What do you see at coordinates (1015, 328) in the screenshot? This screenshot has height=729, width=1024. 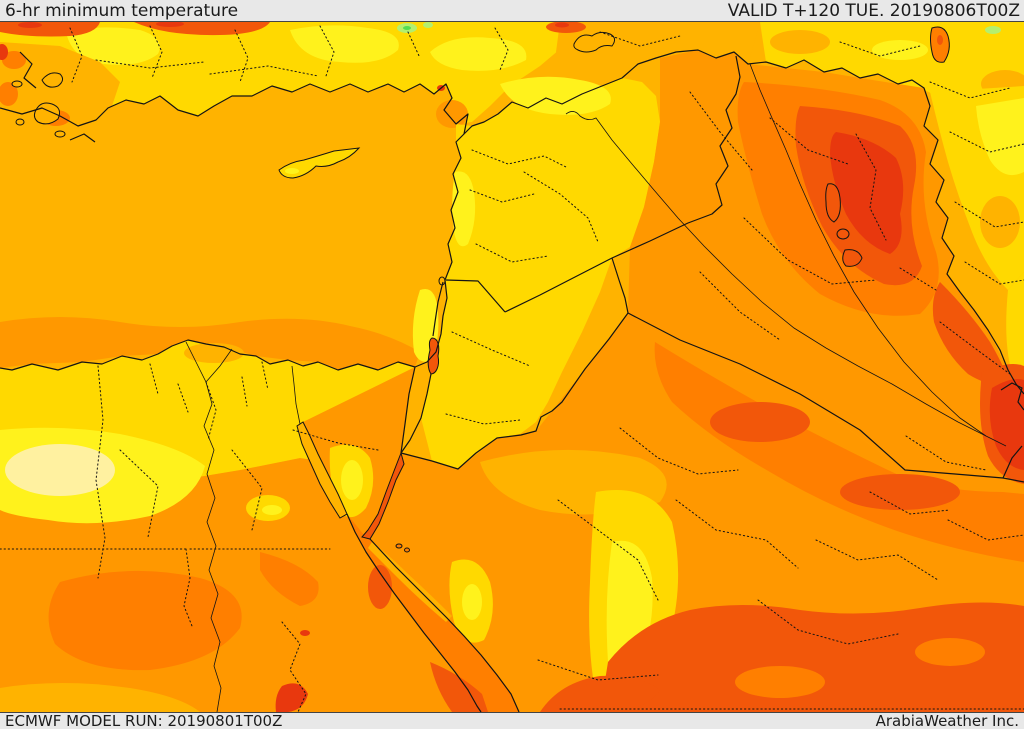 I see `zagros-gold-south` at bounding box center [1015, 328].